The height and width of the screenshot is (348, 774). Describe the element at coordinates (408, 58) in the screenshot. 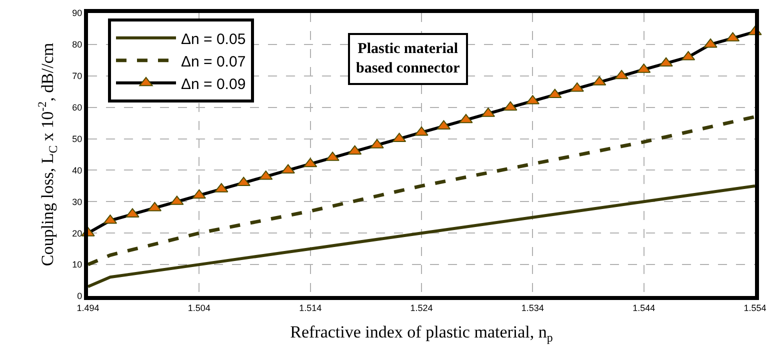

I see `annotation: Plastic material based connector` at that location.